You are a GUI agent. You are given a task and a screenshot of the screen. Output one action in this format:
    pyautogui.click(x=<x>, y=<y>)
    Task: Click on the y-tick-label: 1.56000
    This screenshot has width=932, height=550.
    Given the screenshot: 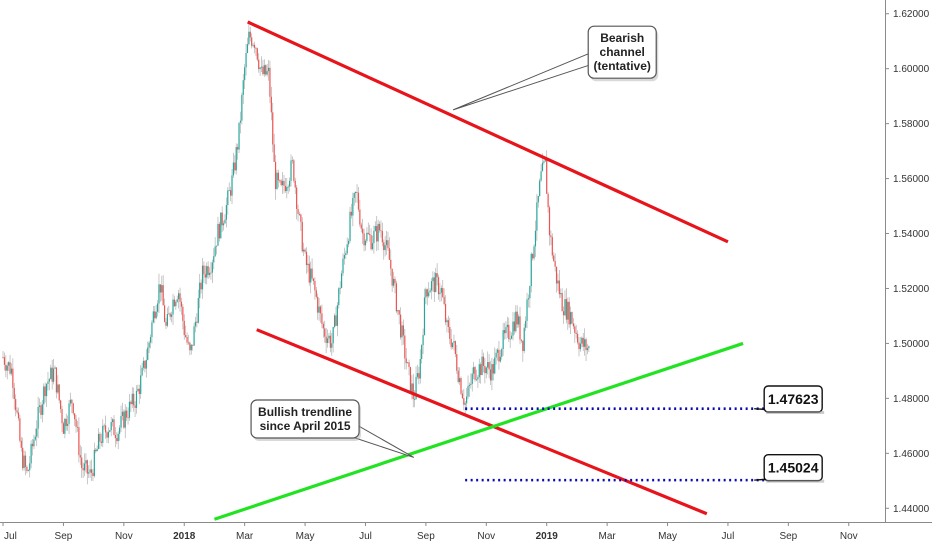 What is the action you would take?
    pyautogui.click(x=911, y=179)
    